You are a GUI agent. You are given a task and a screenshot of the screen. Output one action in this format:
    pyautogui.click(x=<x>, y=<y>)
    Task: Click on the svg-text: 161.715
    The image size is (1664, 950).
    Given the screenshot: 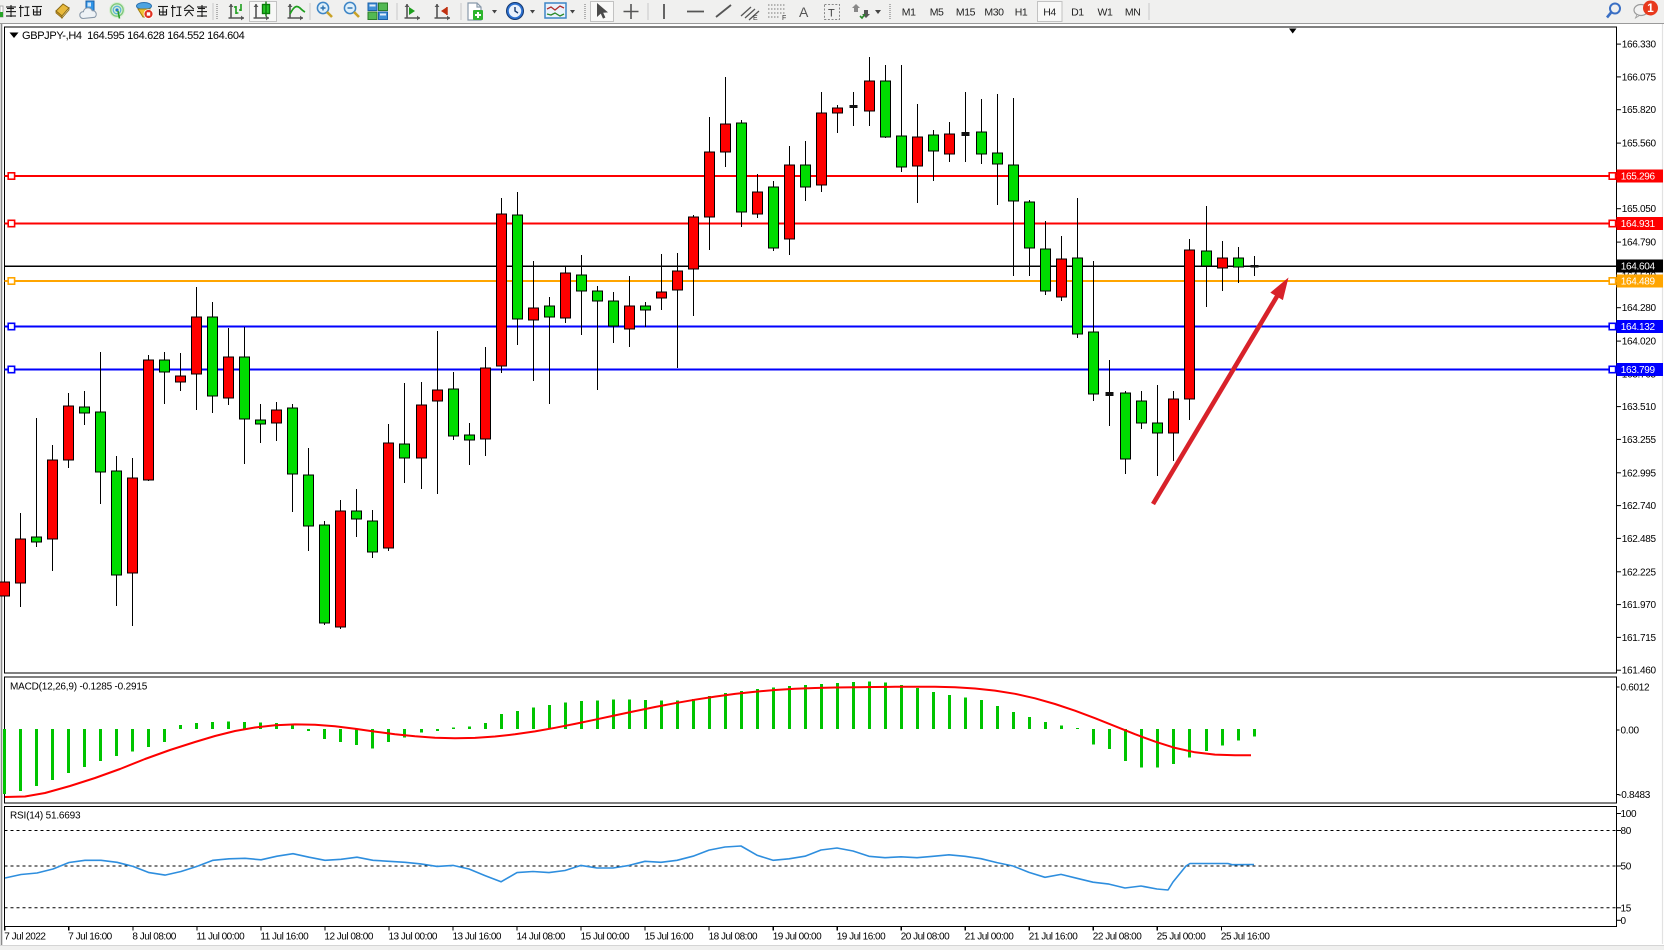 What is the action you would take?
    pyautogui.click(x=1639, y=638)
    